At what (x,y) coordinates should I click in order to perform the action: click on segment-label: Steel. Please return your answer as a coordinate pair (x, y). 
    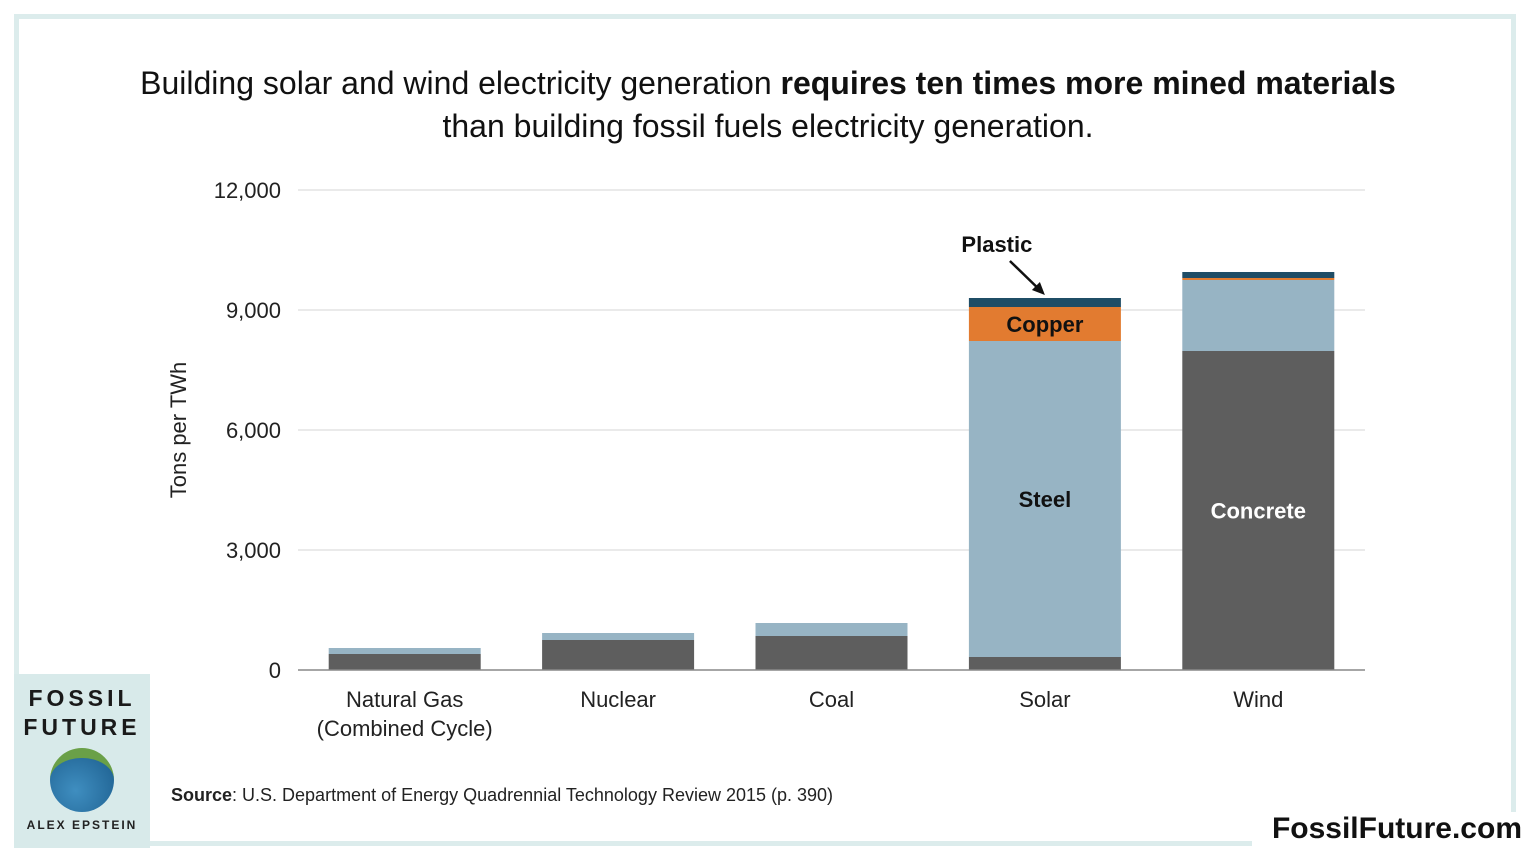
    Looking at the image, I should click on (1045, 499).